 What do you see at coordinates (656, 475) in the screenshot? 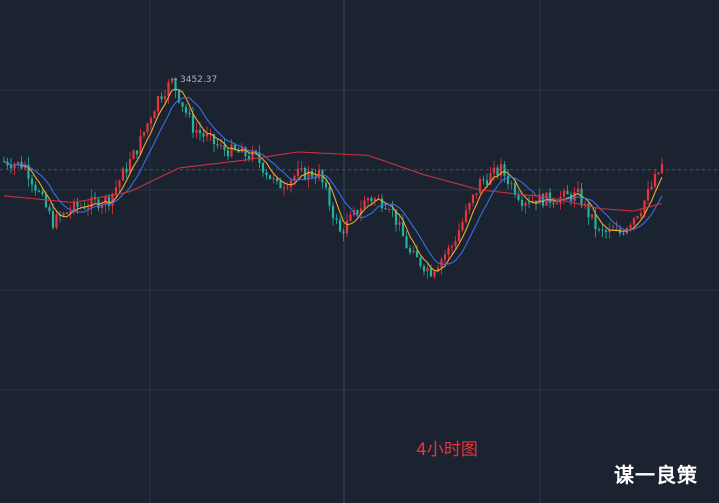
I see `brand-watermark: 谋一良策` at bounding box center [656, 475].